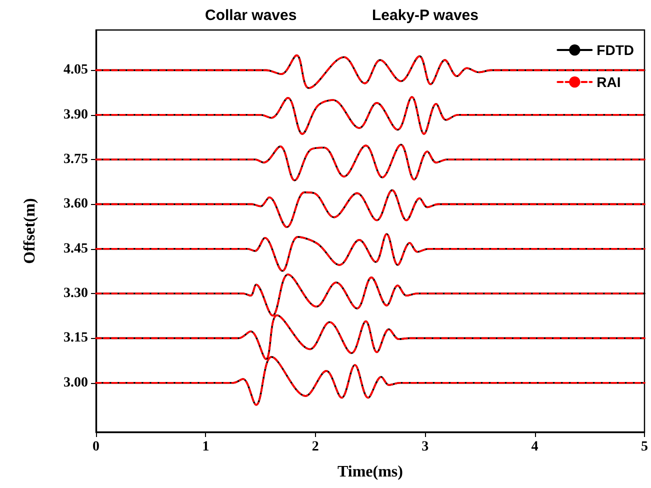 The image size is (651, 488). I want to click on y-tick-label: 4.05, so click(76, 70).